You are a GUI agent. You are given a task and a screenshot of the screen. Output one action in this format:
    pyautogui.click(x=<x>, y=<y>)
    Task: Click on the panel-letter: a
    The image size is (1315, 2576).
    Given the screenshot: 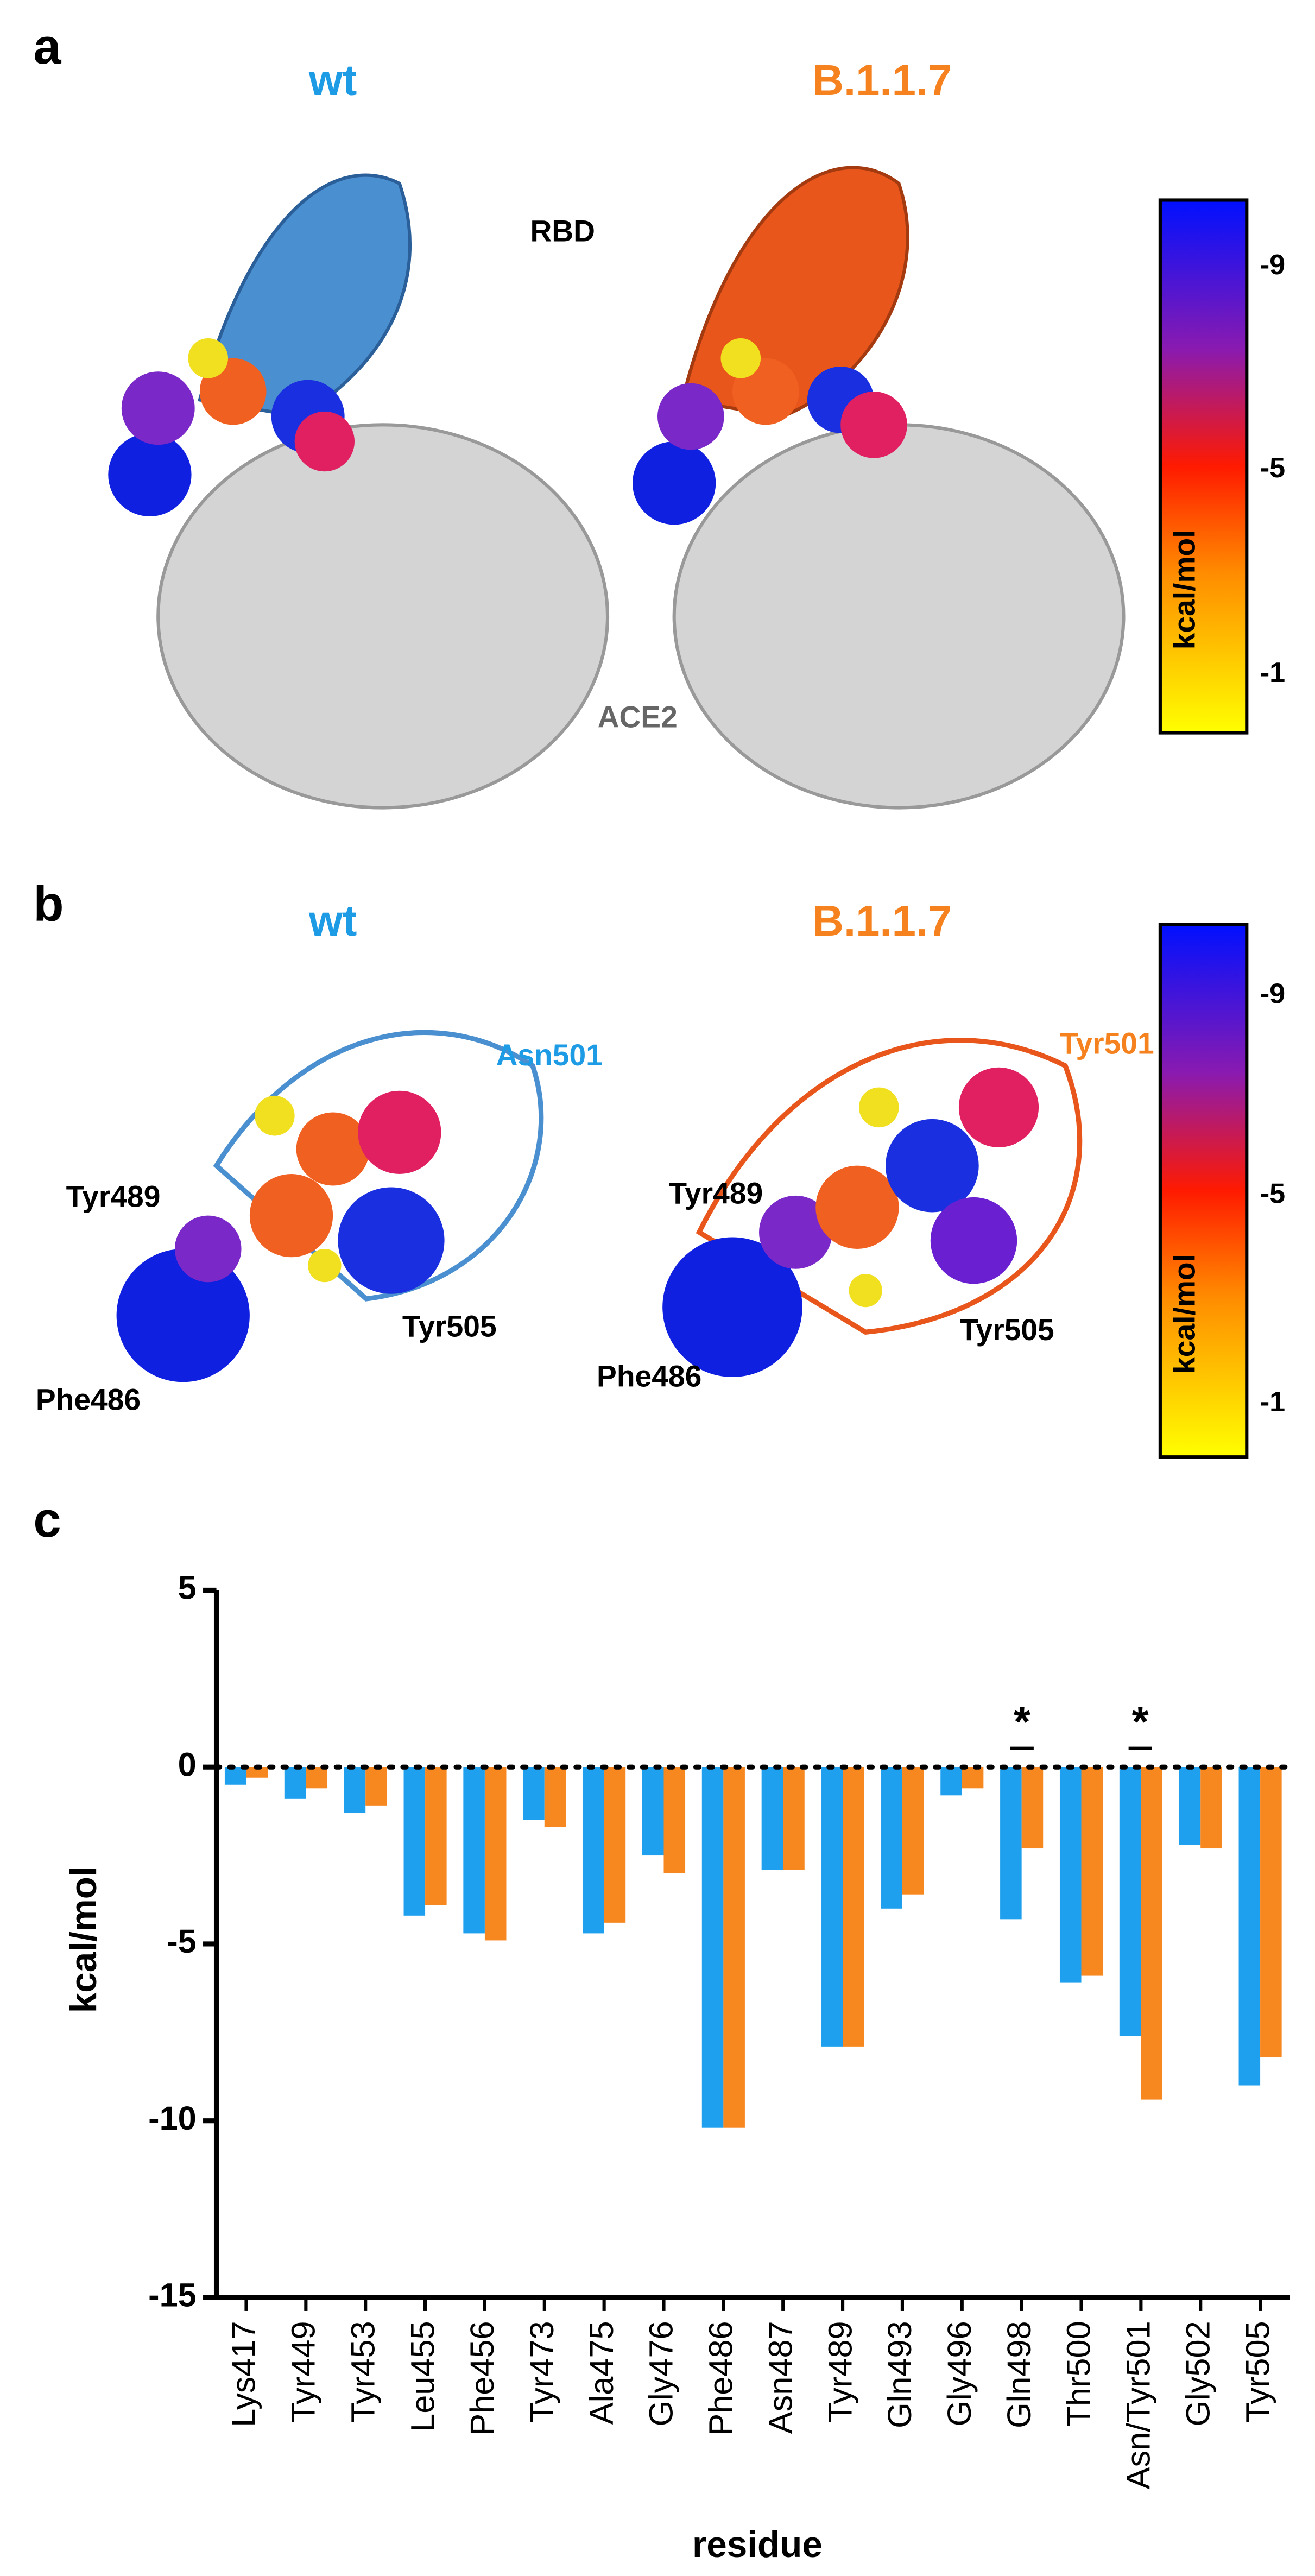 What is the action you would take?
    pyautogui.click(x=47, y=47)
    